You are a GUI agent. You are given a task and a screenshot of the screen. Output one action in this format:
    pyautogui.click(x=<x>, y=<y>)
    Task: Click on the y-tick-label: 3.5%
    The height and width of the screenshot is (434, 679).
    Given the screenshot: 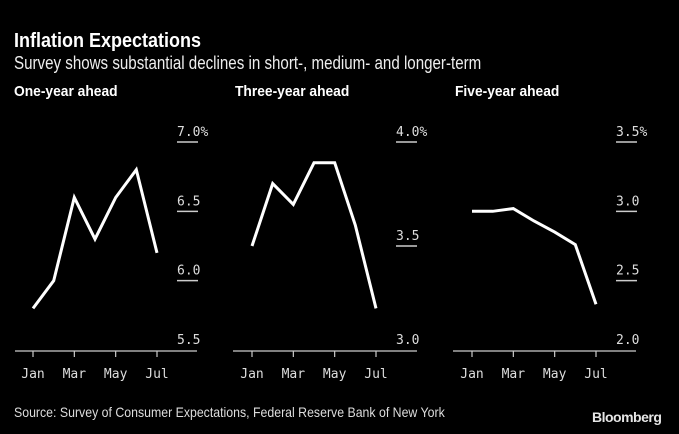 What is the action you would take?
    pyautogui.click(x=631, y=132)
    